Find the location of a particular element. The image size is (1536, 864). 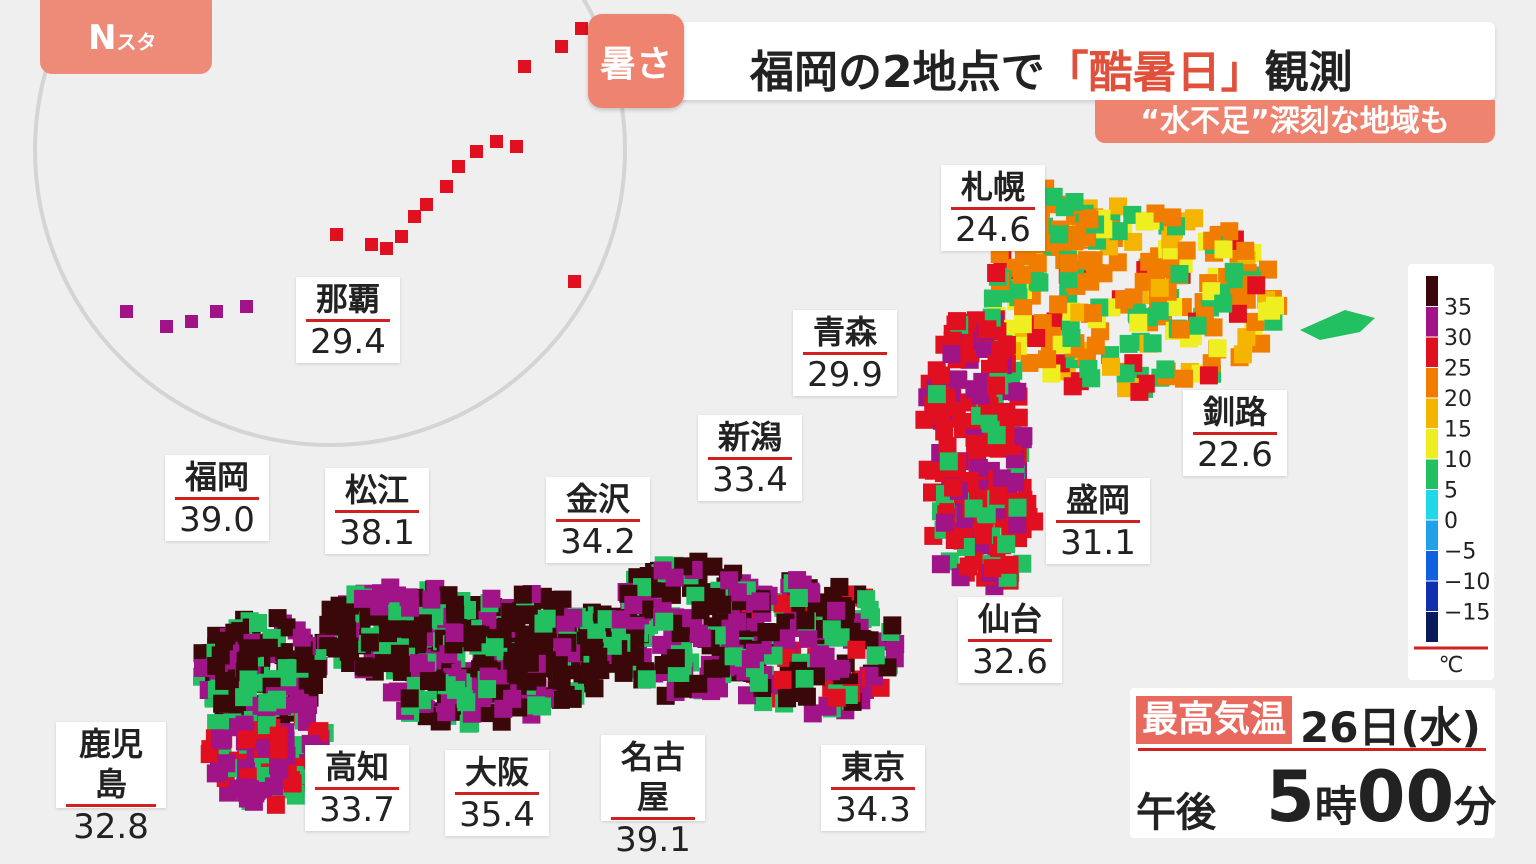

city-temp: 39.0 is located at coordinates (217, 520).